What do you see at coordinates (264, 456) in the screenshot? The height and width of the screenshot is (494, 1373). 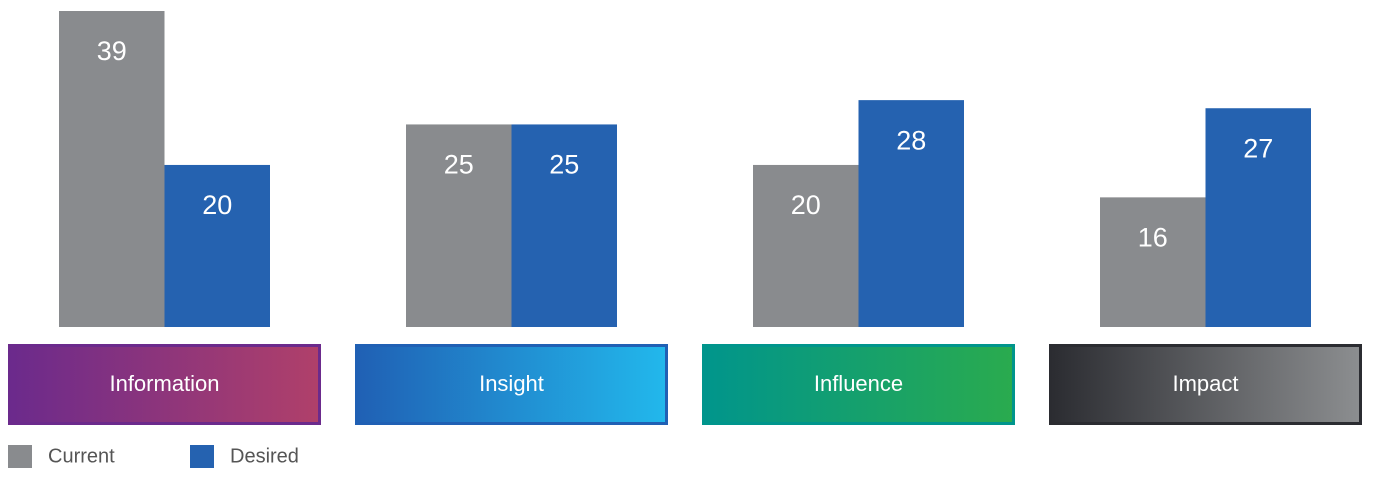 I see `legend-label: Desired` at bounding box center [264, 456].